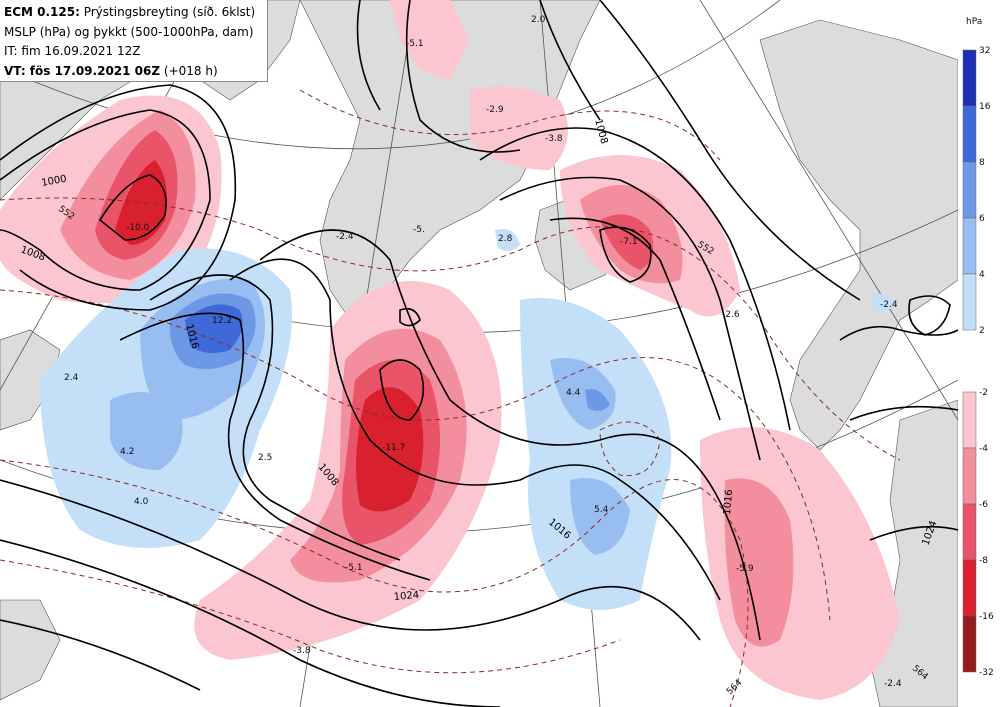 Image resolution: width=1000 pixels, height=707 pixels. I want to click on rise-area-iceland, so click(507, 240).